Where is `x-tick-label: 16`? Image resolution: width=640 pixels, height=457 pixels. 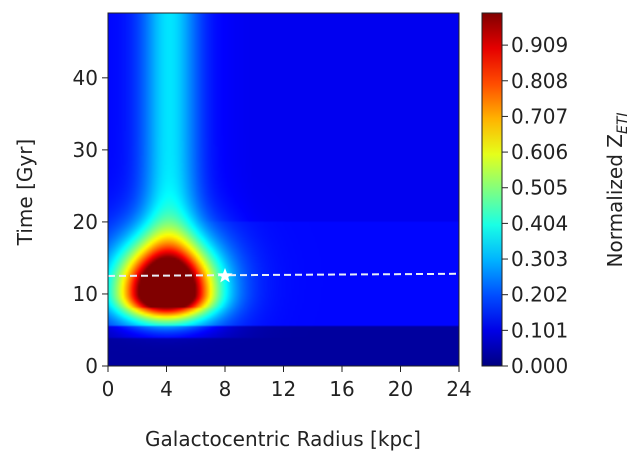 x-tick-label: 16 is located at coordinates (341, 389).